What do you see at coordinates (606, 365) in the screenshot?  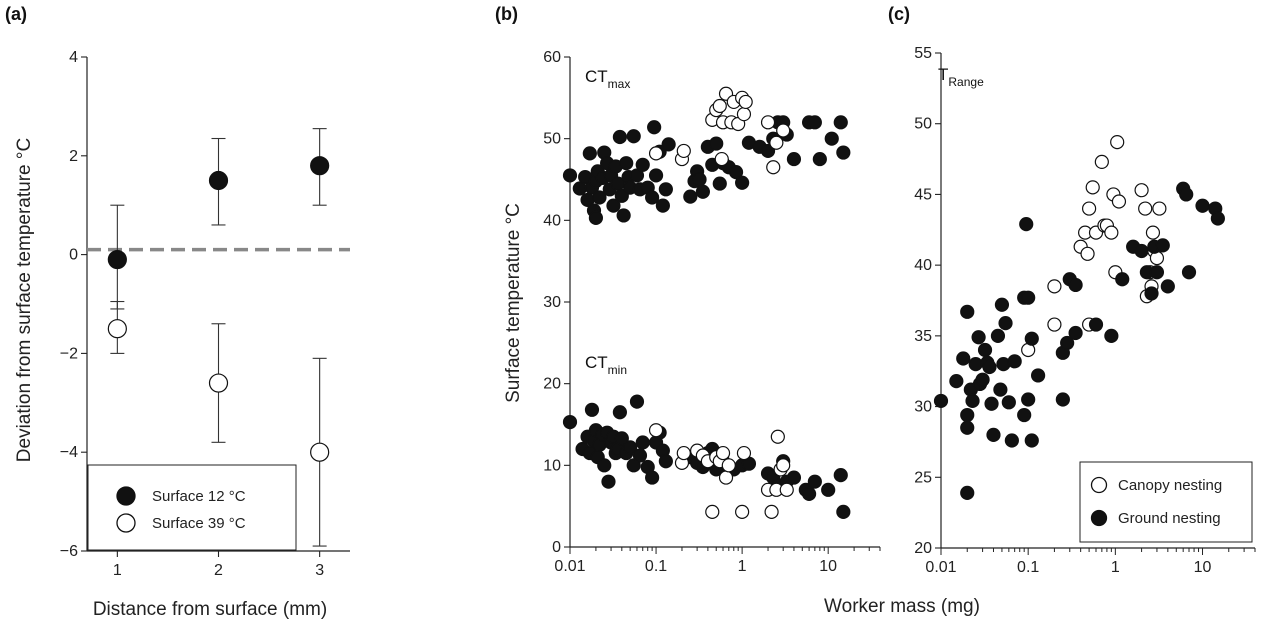 I see `panel-b-annotation-ctmin: CTmin` at bounding box center [606, 365].